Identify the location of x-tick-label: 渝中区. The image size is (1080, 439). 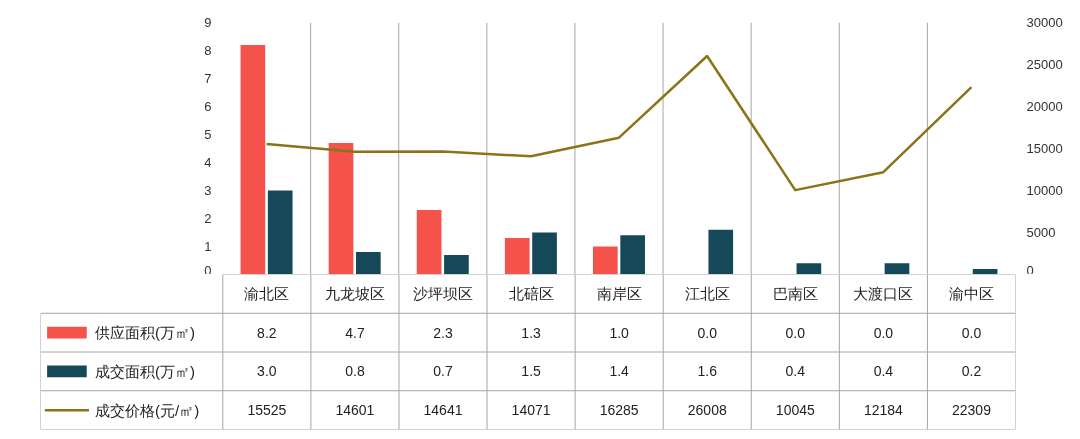
(971, 294).